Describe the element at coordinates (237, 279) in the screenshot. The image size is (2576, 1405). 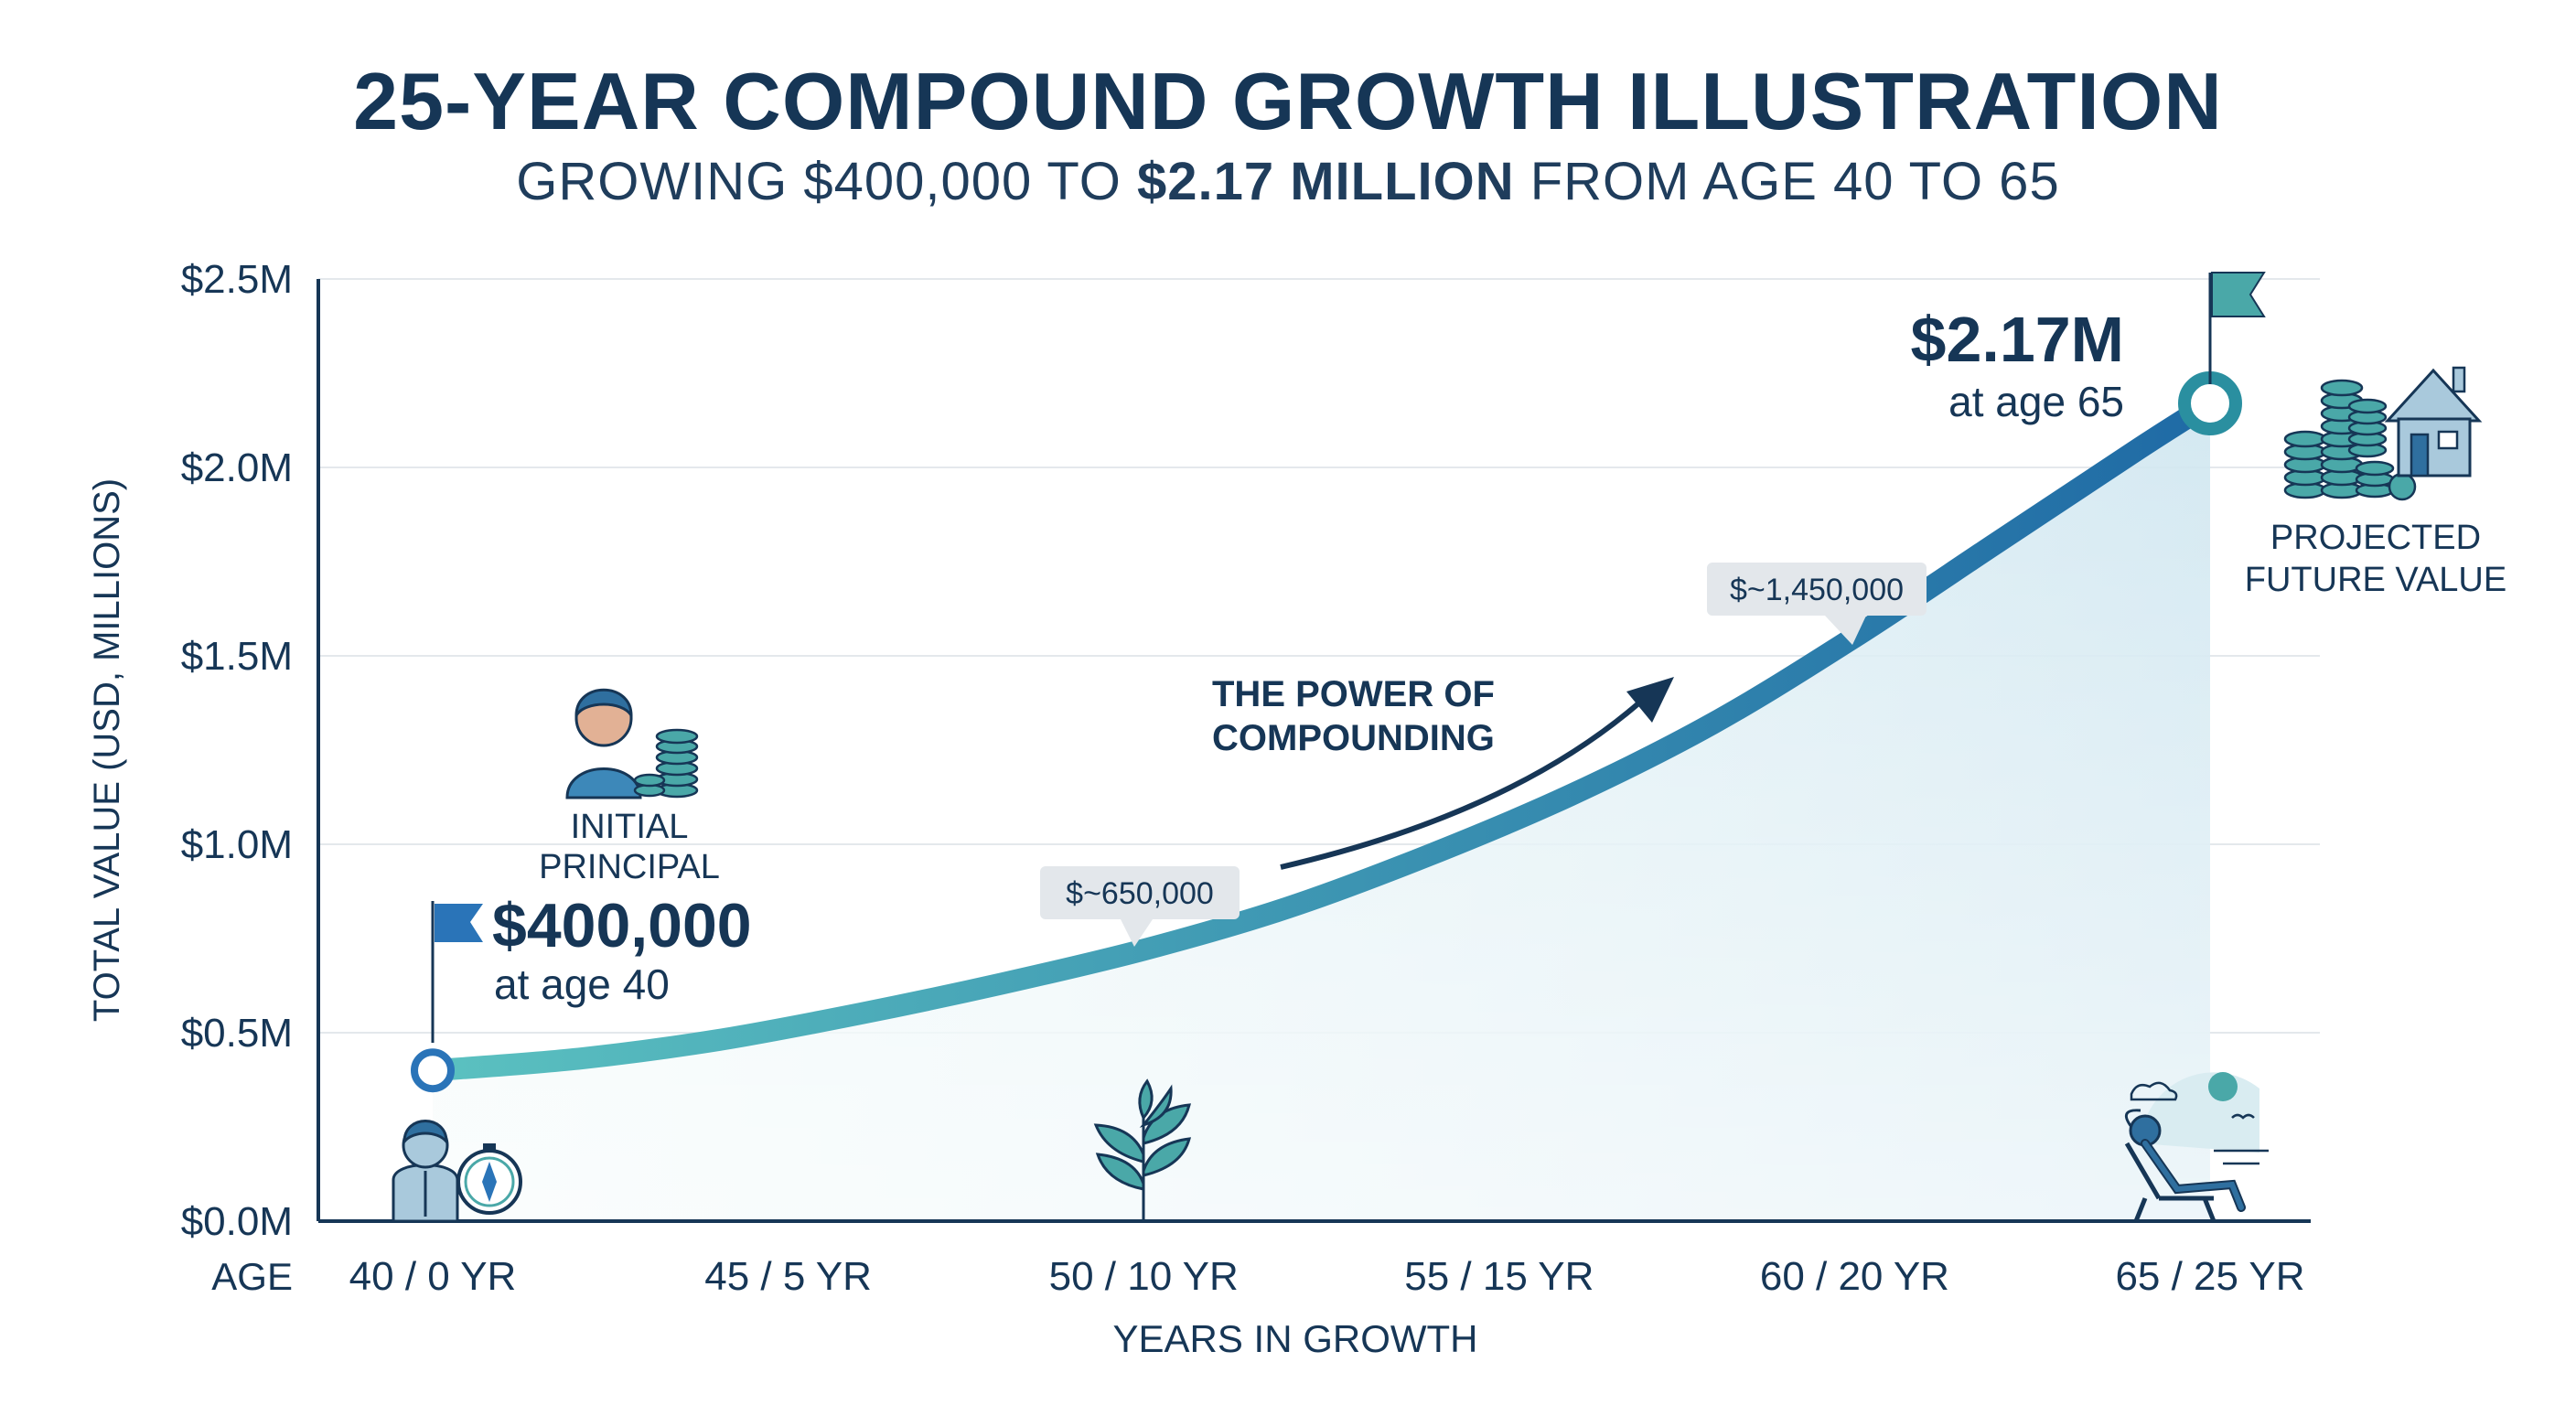
I see `y-tick-label: $2.5M` at that location.